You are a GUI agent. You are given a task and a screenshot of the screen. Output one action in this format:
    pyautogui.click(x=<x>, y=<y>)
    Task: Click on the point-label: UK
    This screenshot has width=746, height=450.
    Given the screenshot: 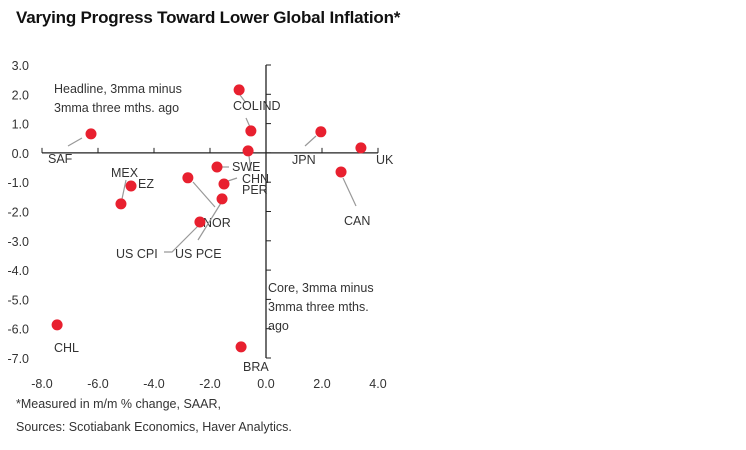 What is the action you would take?
    pyautogui.click(x=385, y=160)
    